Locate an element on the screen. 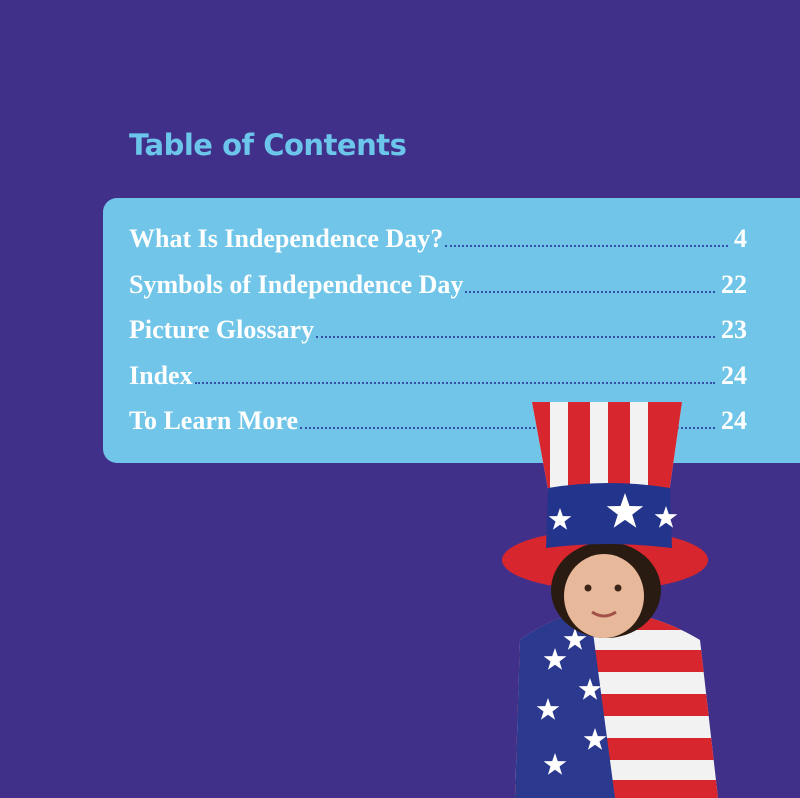 This screenshot has height=798, width=800. toc-entry: Picture Glossary 23 is located at coordinates (438, 328).